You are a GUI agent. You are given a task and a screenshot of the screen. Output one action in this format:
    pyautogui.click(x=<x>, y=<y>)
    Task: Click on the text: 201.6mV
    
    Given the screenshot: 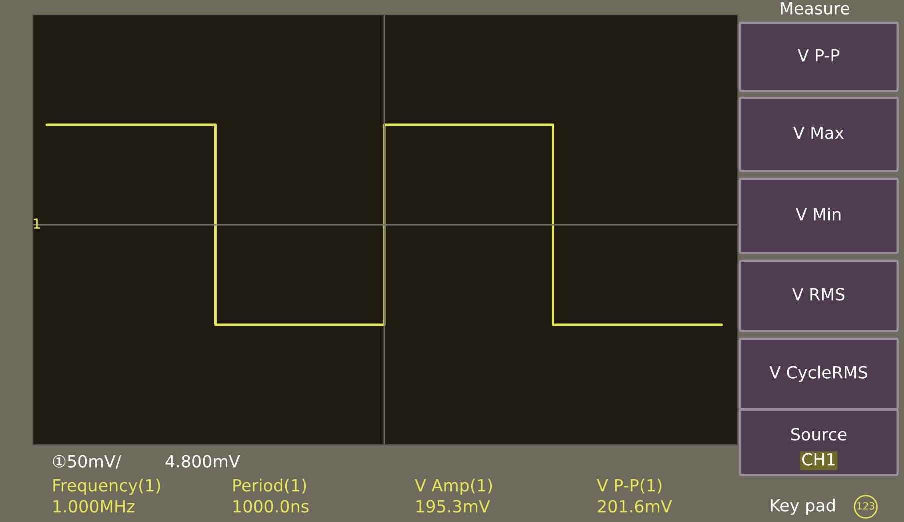 What is the action you would take?
    pyautogui.click(x=635, y=506)
    